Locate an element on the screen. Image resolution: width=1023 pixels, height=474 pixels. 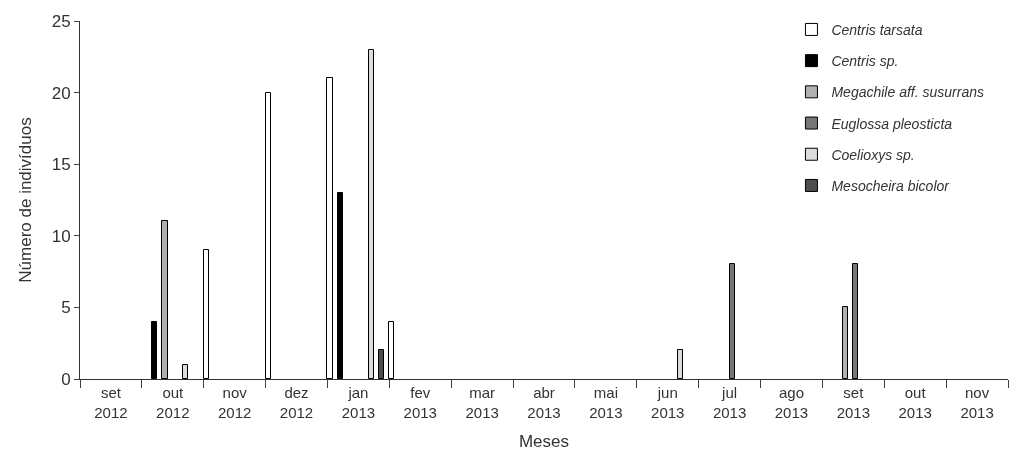
x-tick-label: jul 2013 is located at coordinates (729, 402).